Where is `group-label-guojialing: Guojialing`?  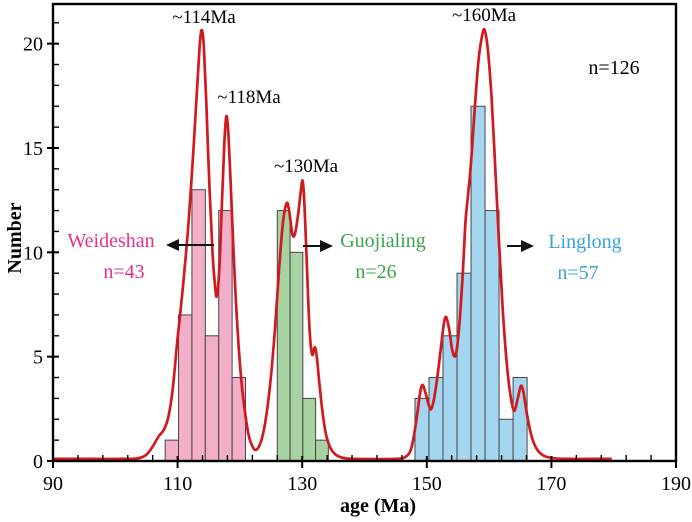
group-label-guojialing: Guojialing is located at coordinates (383, 241).